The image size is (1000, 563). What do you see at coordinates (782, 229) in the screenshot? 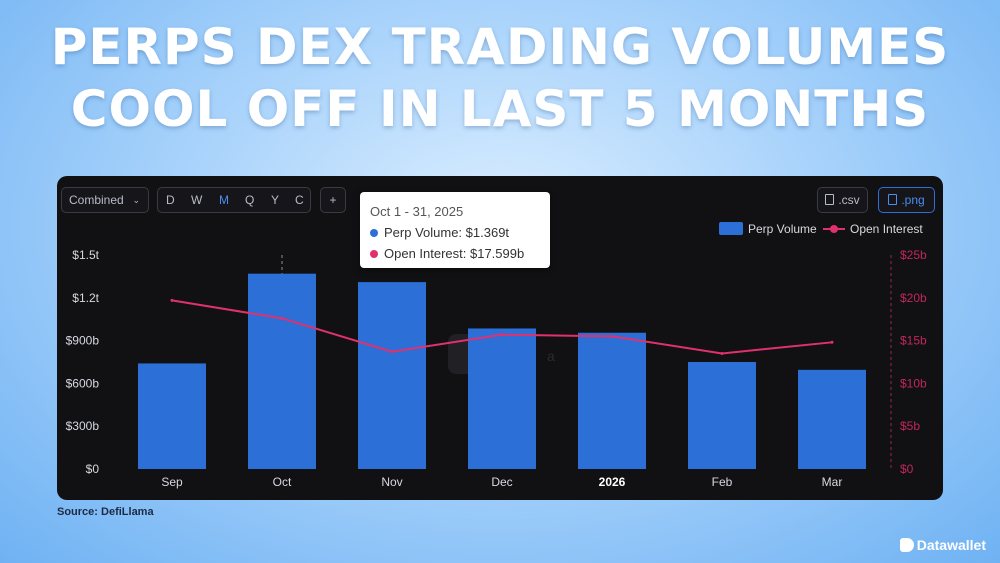
I see `legend-perp-volume-label: Perp Volume` at bounding box center [782, 229].